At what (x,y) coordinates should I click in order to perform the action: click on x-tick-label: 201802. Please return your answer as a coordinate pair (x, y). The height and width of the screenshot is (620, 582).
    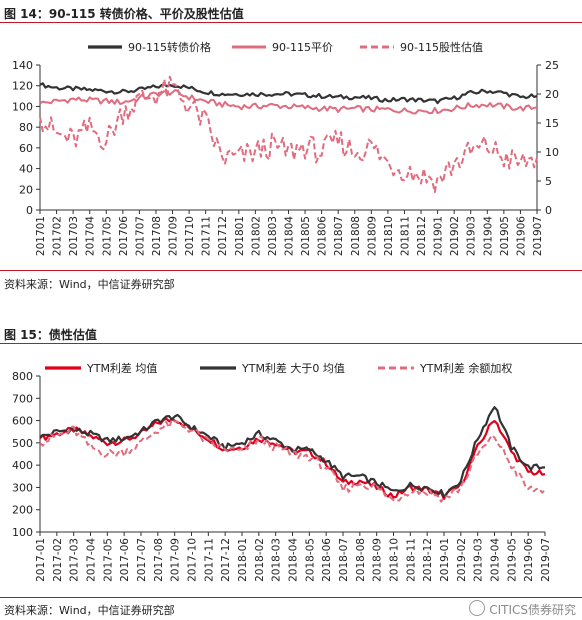
    Looking at the image, I should click on (256, 236).